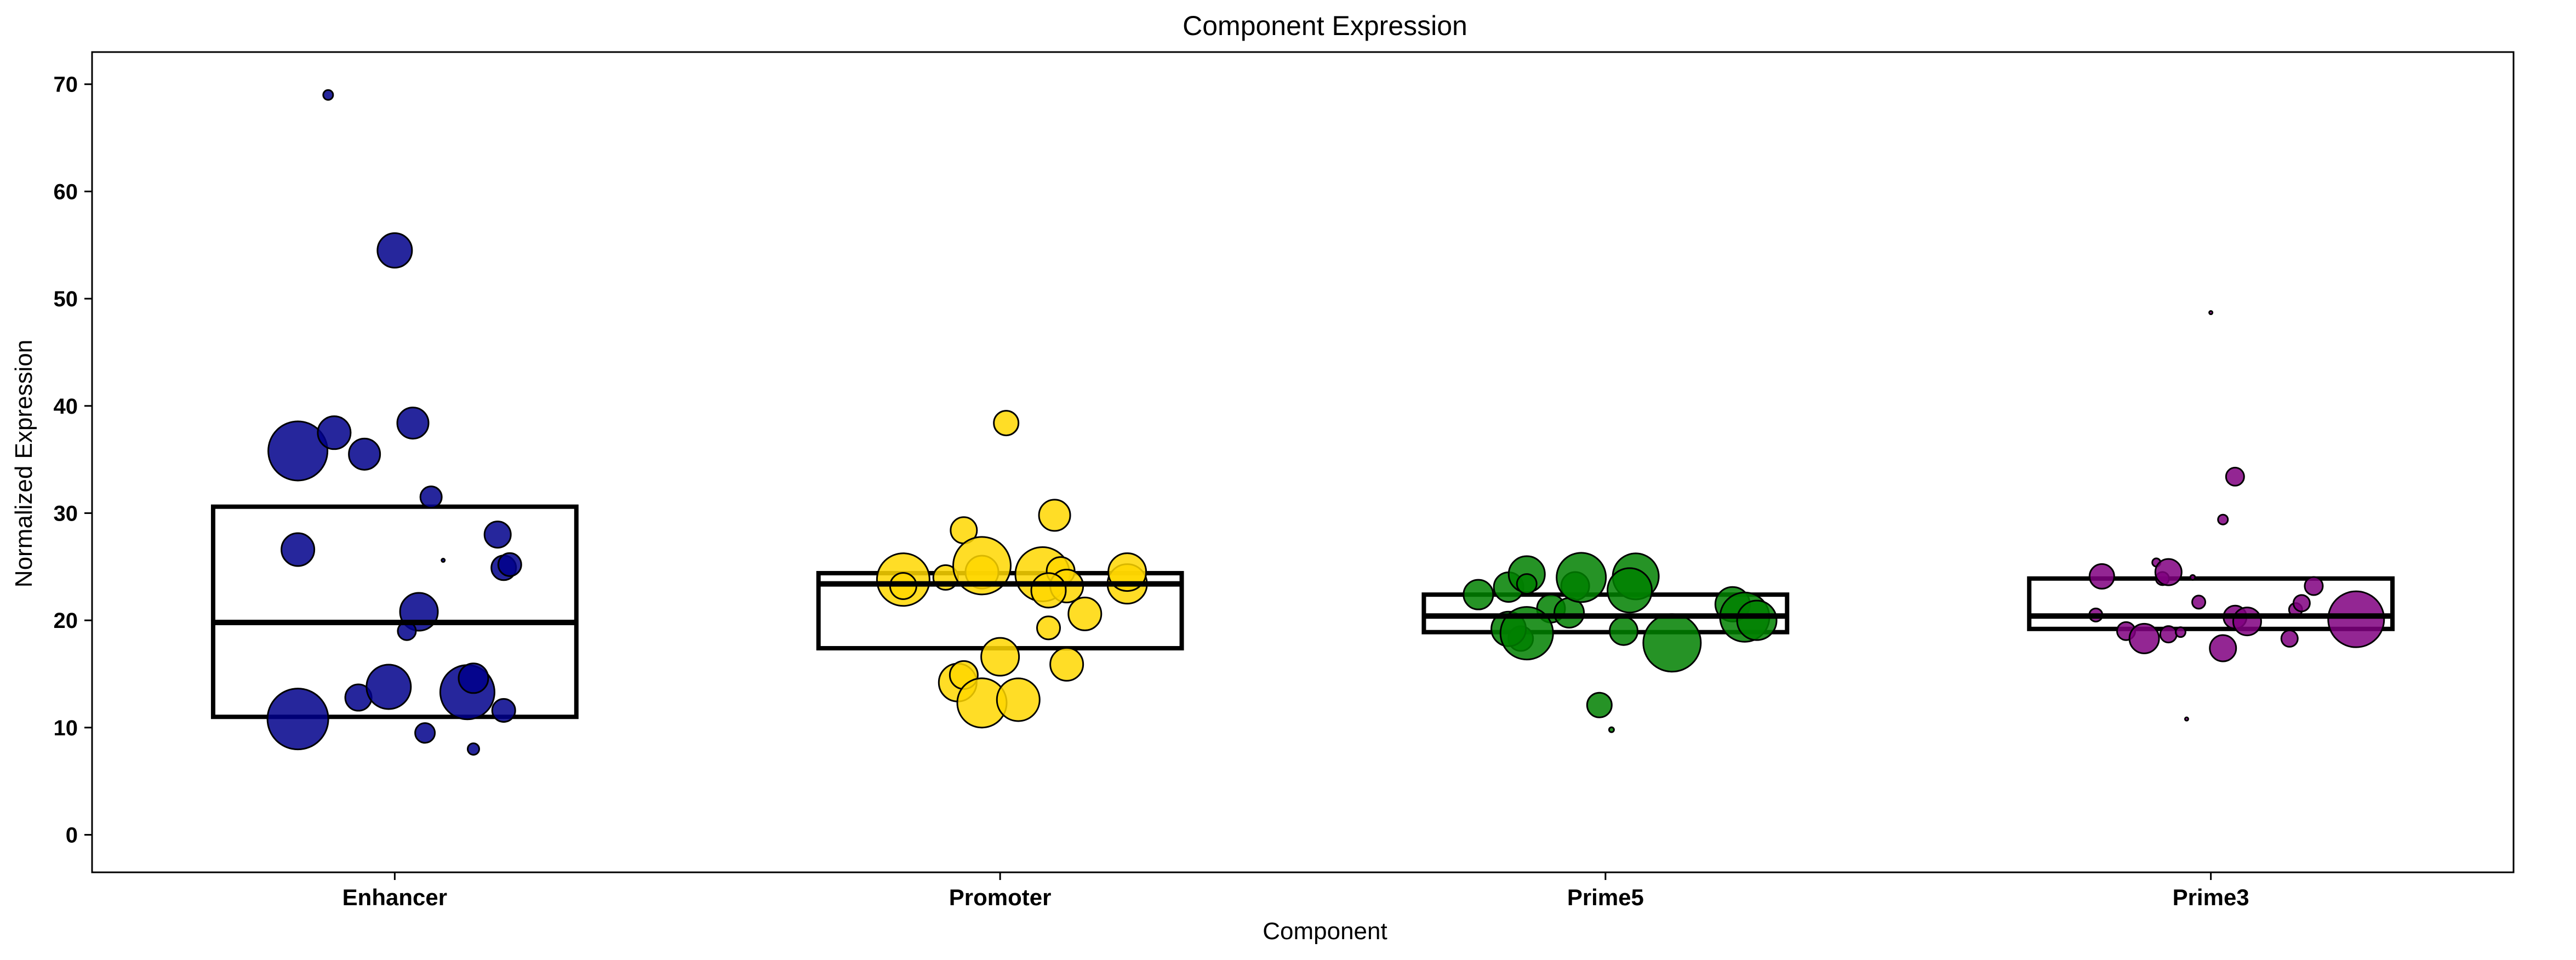  Describe the element at coordinates (66, 621) in the screenshot. I see `y-tick-label-20: 20` at that location.